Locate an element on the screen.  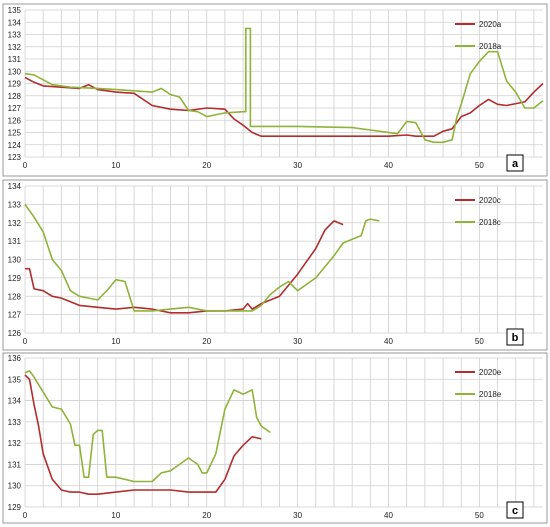
legend-label-2018a: 2018a is located at coordinates (490, 46).